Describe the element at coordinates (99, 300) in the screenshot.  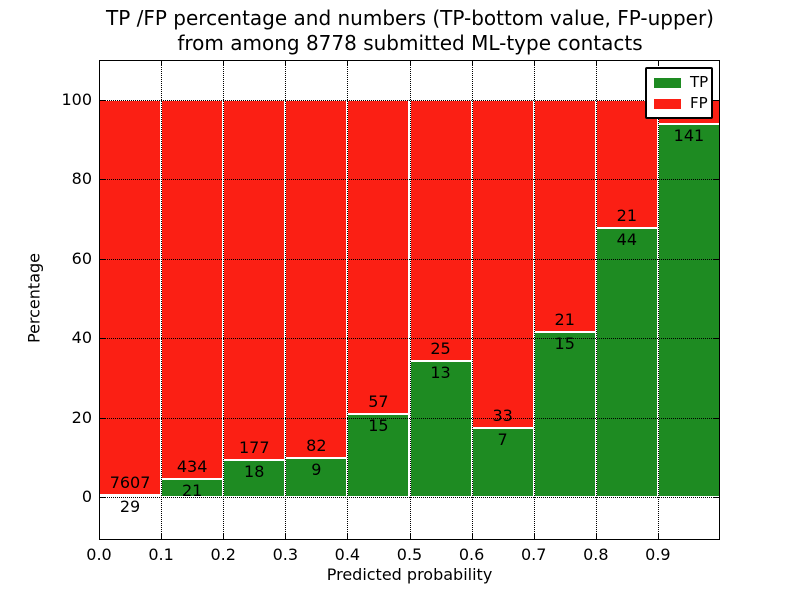
I see `axis-spine-left` at that location.